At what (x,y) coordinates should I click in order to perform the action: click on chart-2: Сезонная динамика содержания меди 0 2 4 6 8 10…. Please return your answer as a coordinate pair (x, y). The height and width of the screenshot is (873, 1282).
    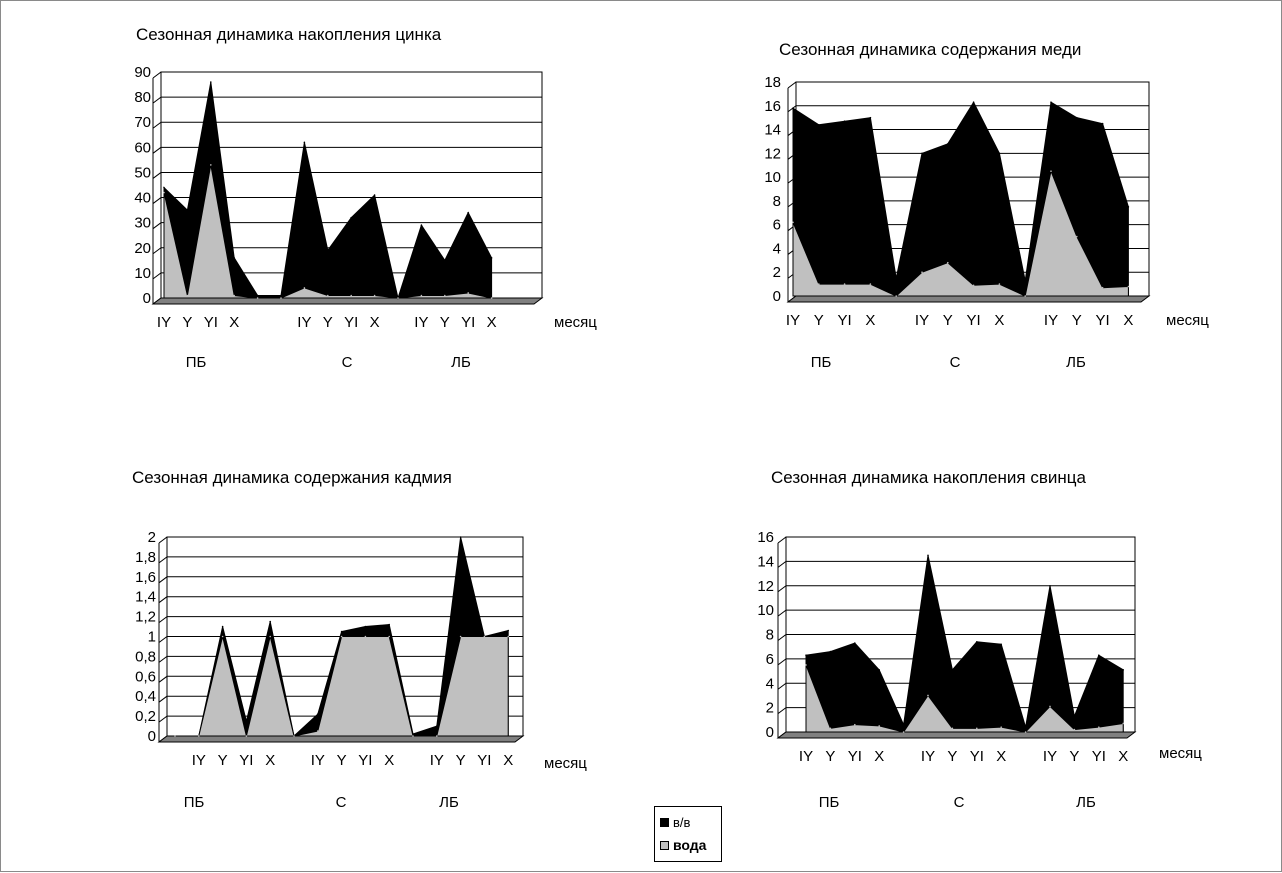
    Looking at the image, I should click on (986, 205).